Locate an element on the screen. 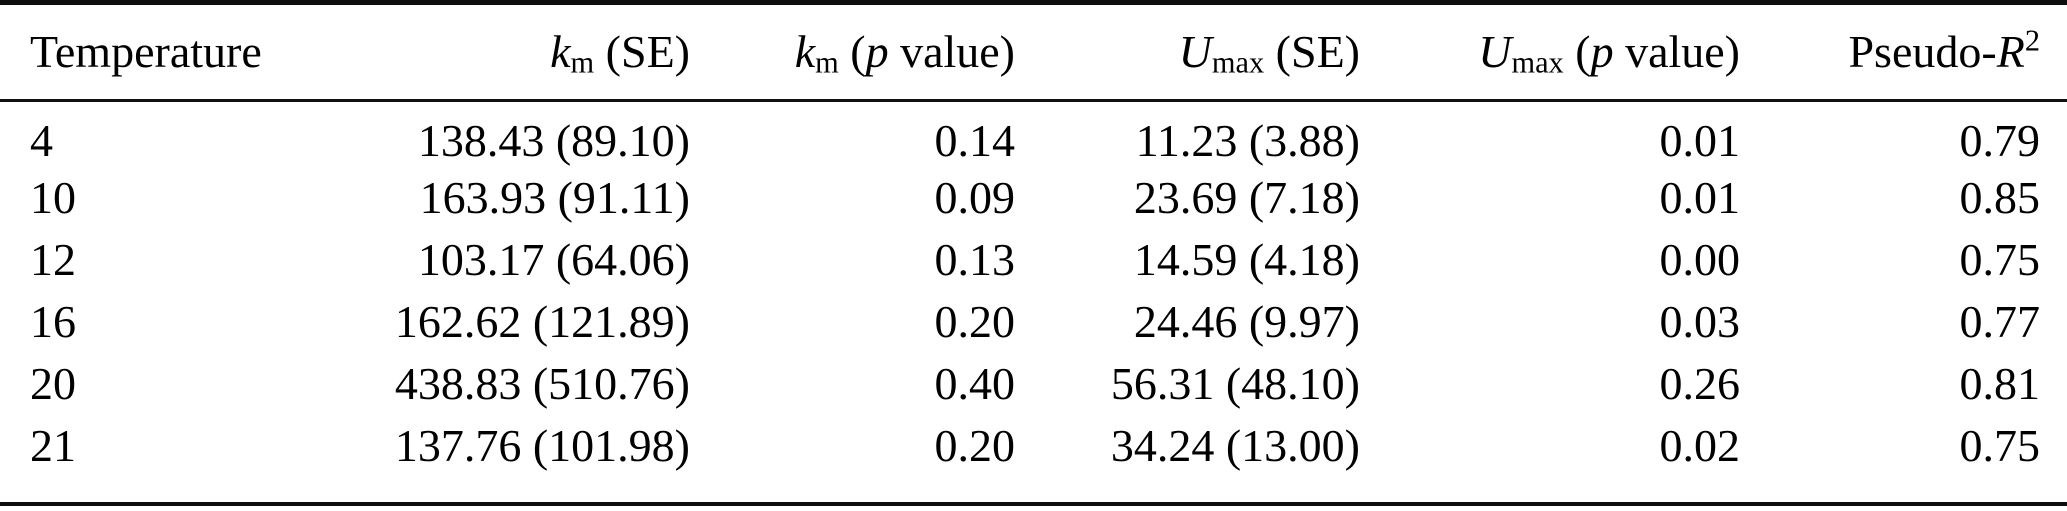 This screenshot has width=2067, height=511. cell-umax-se: 56.31 (48.10) is located at coordinates (1235, 383).